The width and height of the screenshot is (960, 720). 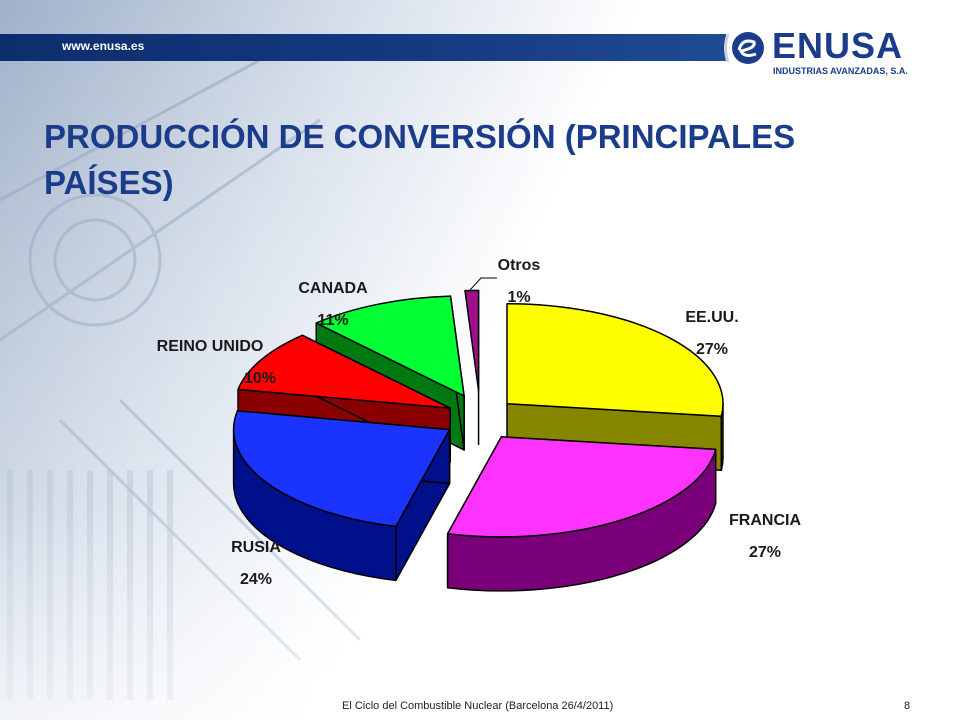 I want to click on pie-slice-francia, so click(x=581, y=514).